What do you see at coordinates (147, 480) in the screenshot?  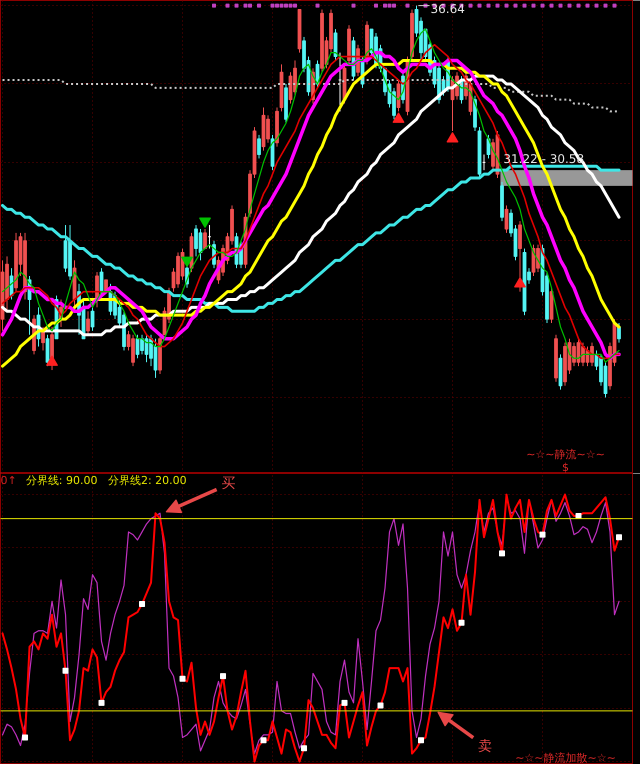 I see `text: 分界线2: 20.00` at bounding box center [147, 480].